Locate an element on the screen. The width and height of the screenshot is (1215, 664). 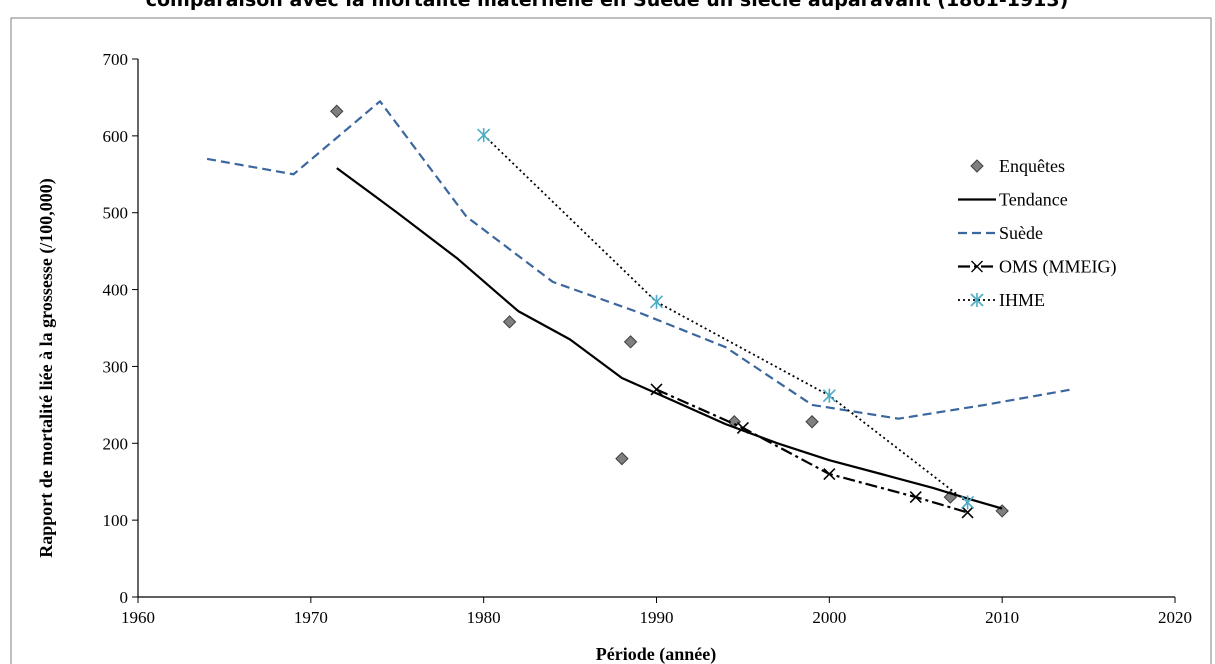
legend-label: Enquêtes is located at coordinates (1032, 166).